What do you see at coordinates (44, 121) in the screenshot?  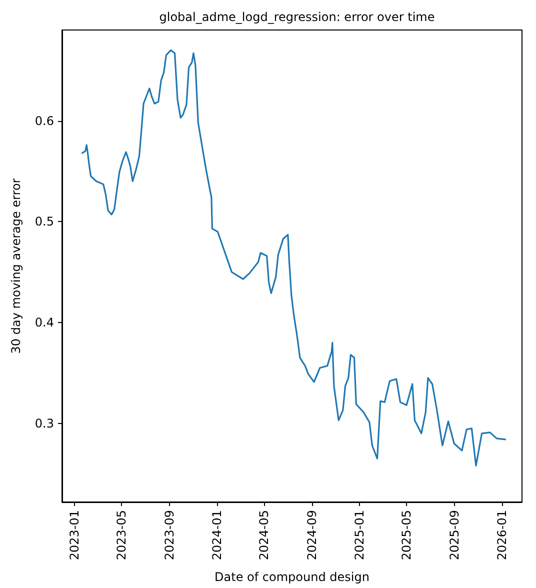 I see `y-tick-label: 0.6` at bounding box center [44, 121].